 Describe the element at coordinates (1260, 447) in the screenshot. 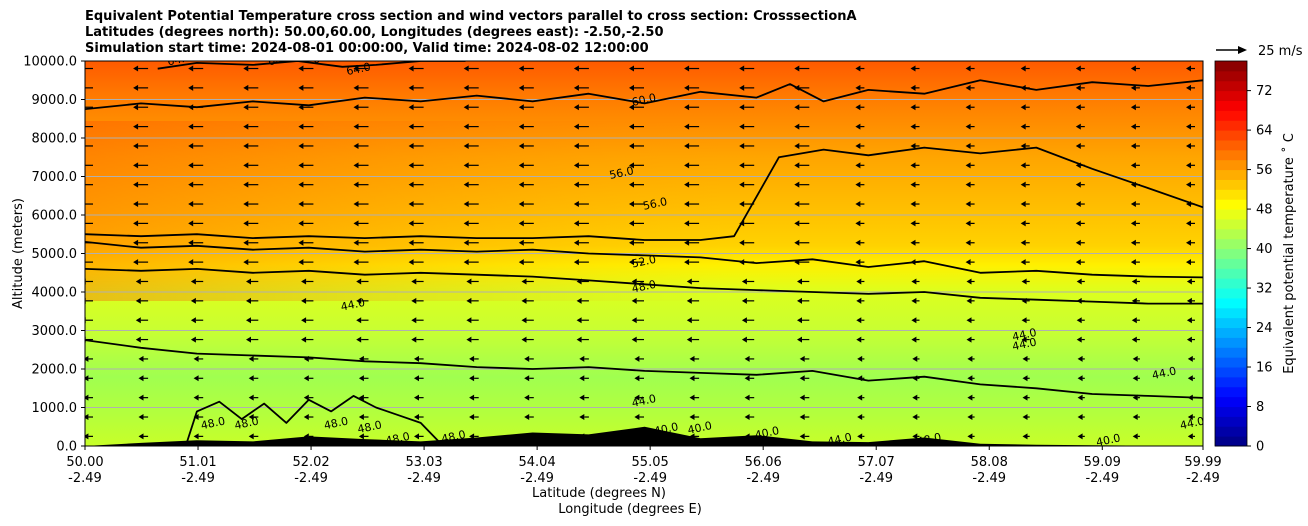

I see `colorbar-tick-label-0: 0` at that location.